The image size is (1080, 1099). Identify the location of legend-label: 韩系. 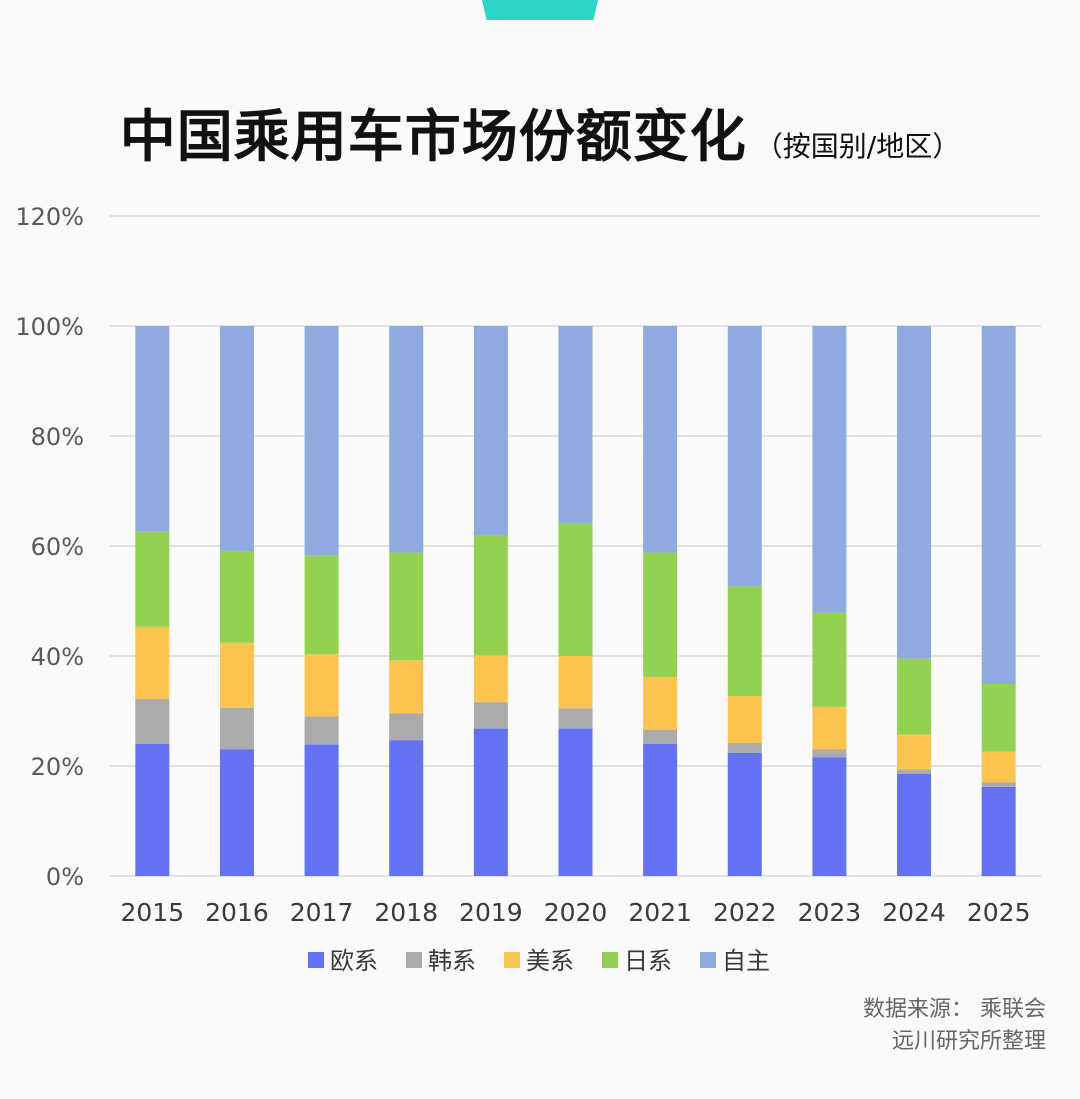
(452, 961).